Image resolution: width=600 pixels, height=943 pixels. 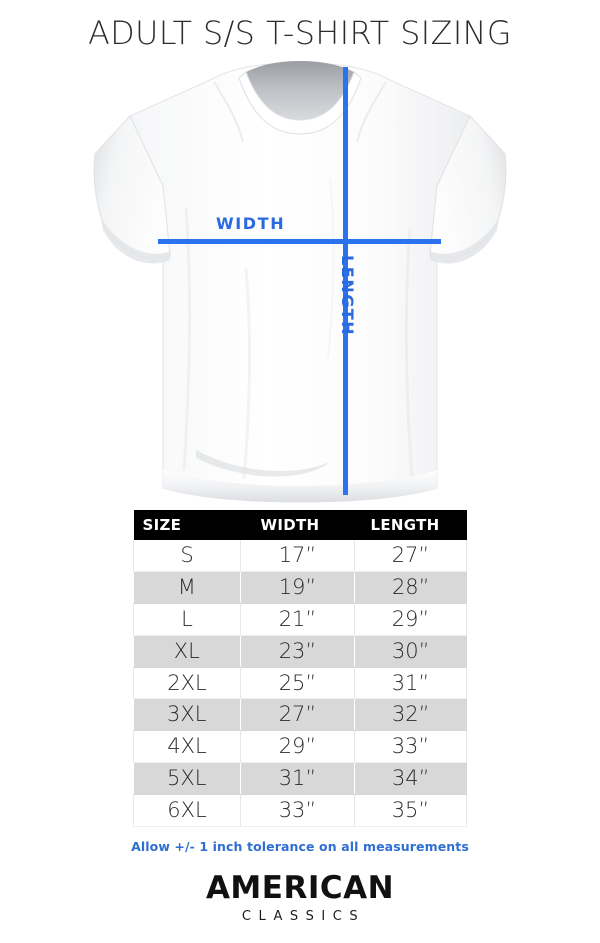 I want to click on table-row: XL 23” 30”, so click(x=300, y=651).